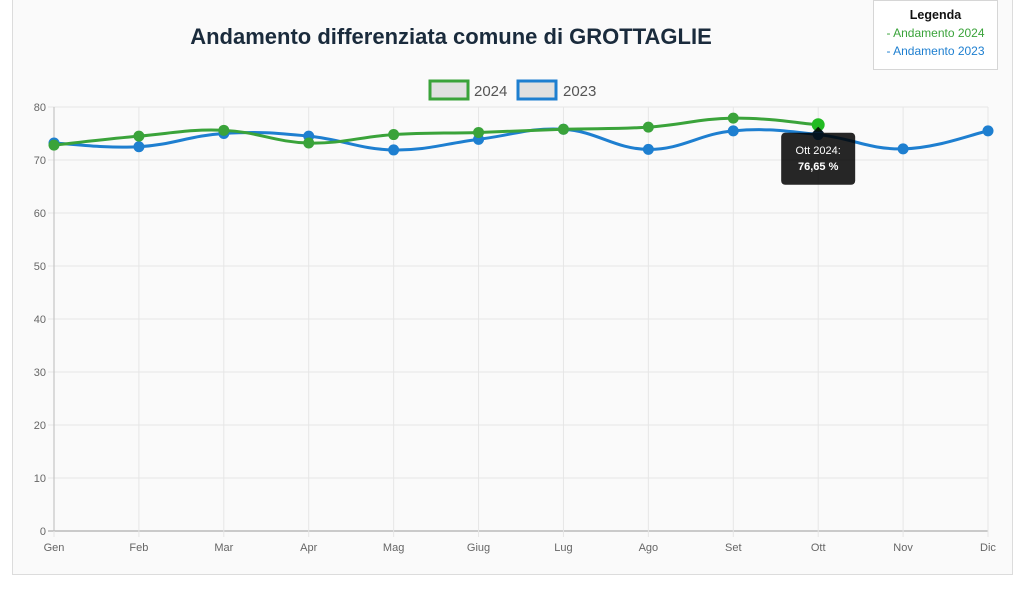  What do you see at coordinates (40, 214) in the screenshot?
I see `y-tick-label: 60` at bounding box center [40, 214].